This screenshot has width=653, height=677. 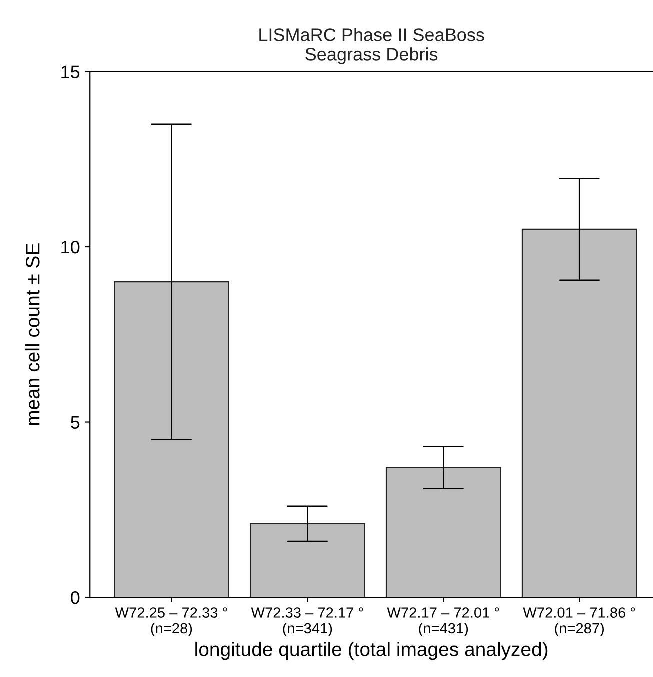 I want to click on x-axis-title: longitude quartile (total images analyzed), so click(x=372, y=651).